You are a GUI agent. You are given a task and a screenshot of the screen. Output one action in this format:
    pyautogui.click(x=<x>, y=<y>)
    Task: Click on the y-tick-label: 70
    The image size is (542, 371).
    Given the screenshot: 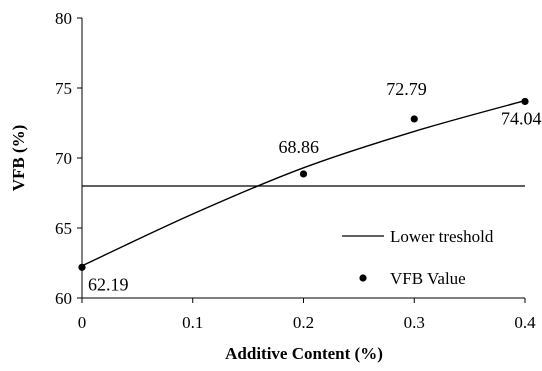 What is the action you would take?
    pyautogui.click(x=63, y=158)
    